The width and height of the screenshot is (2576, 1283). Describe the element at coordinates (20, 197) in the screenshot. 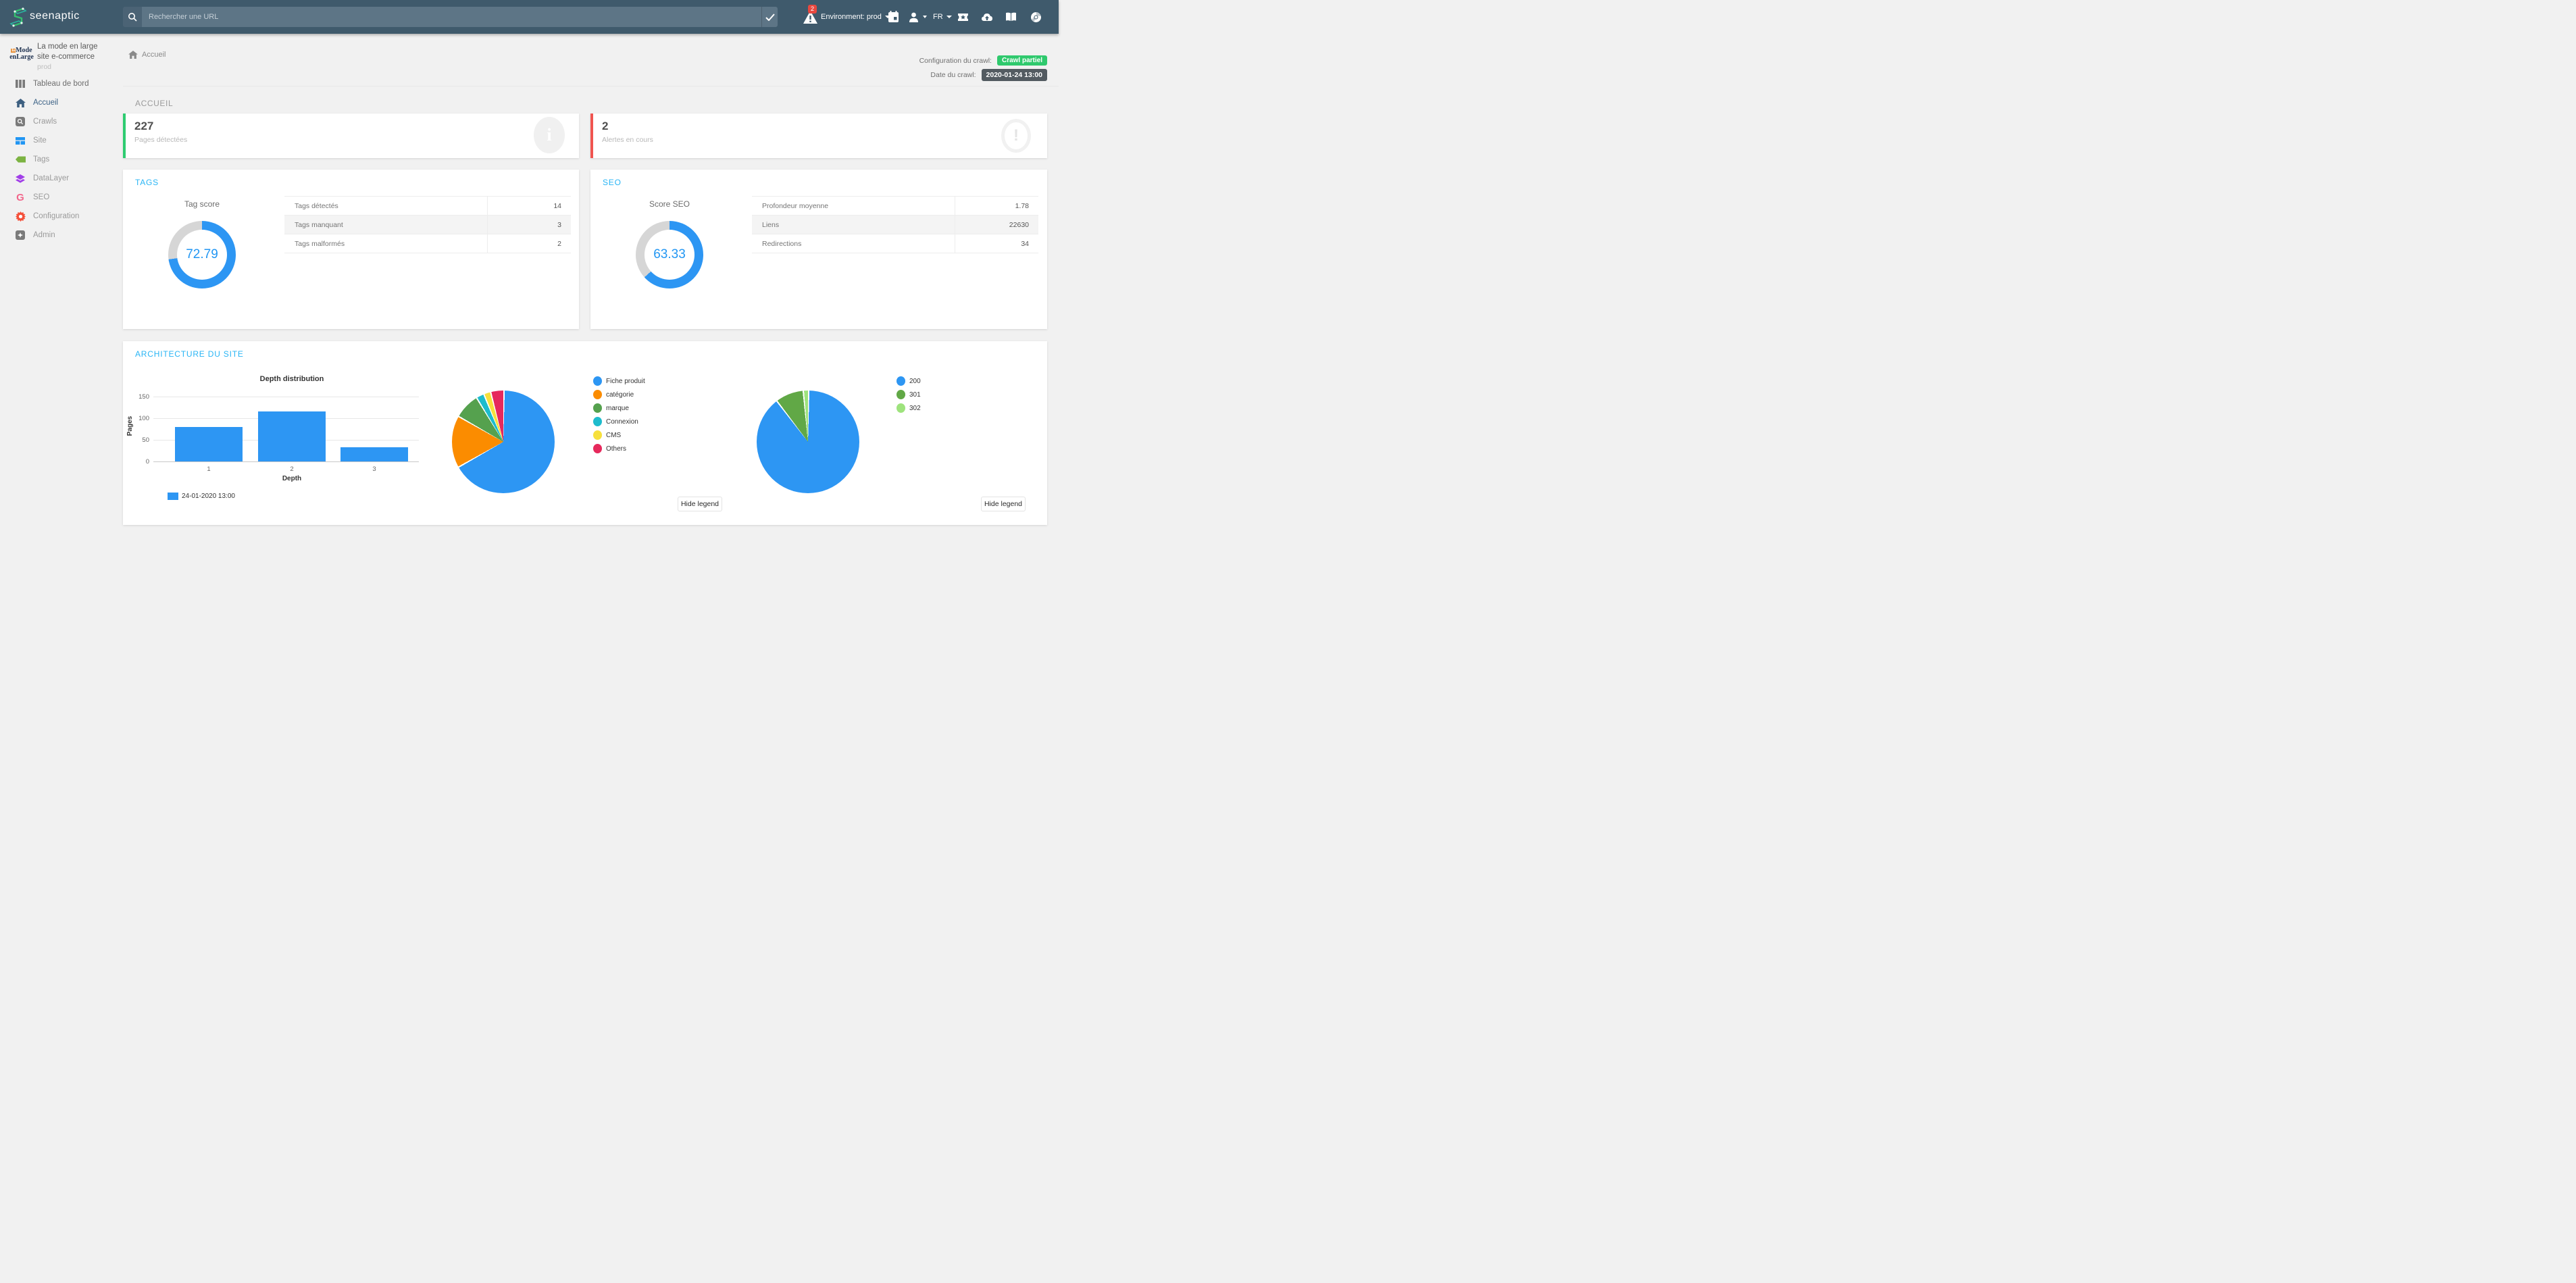

I see `g-letter-icon: G` at that location.